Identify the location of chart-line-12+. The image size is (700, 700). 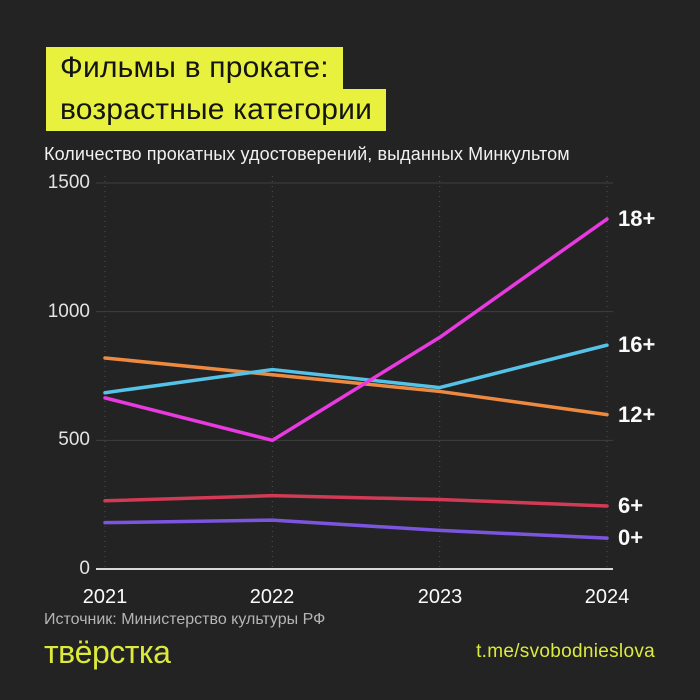
(356, 386).